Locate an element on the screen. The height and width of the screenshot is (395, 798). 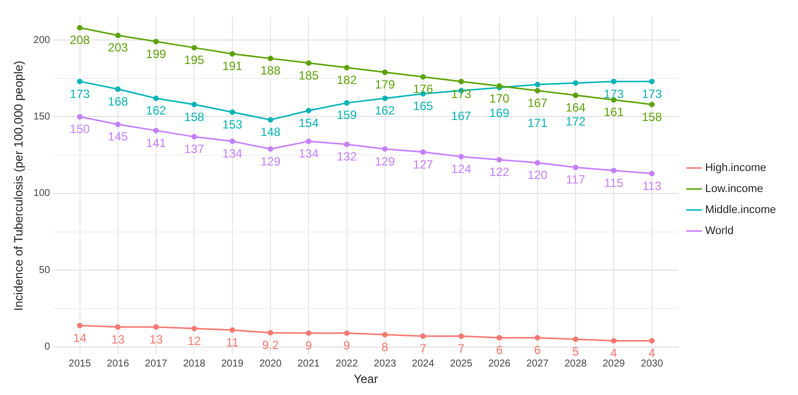
data-label: 150 is located at coordinates (80, 129).